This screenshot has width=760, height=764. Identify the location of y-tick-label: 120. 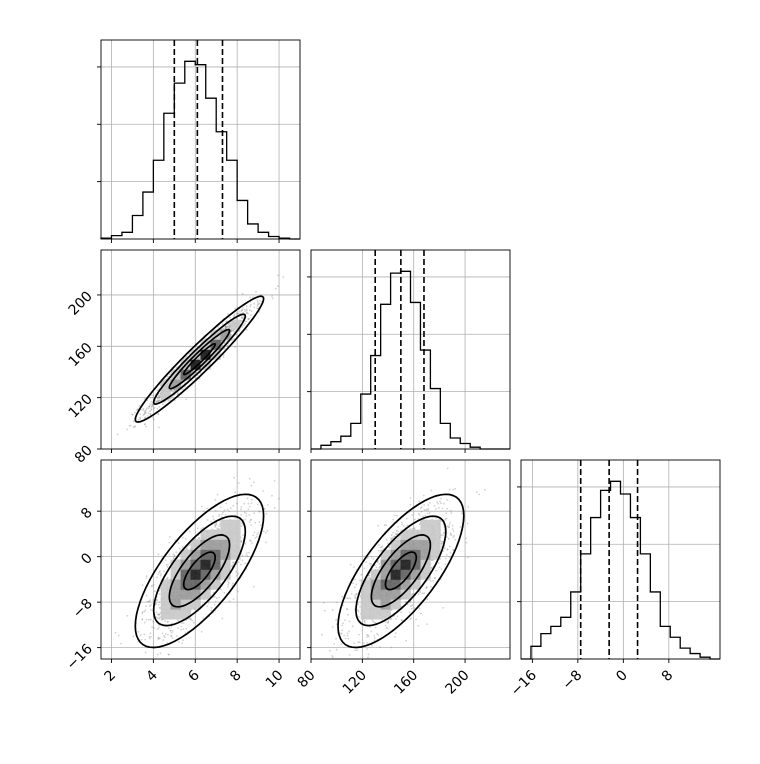
(81, 406).